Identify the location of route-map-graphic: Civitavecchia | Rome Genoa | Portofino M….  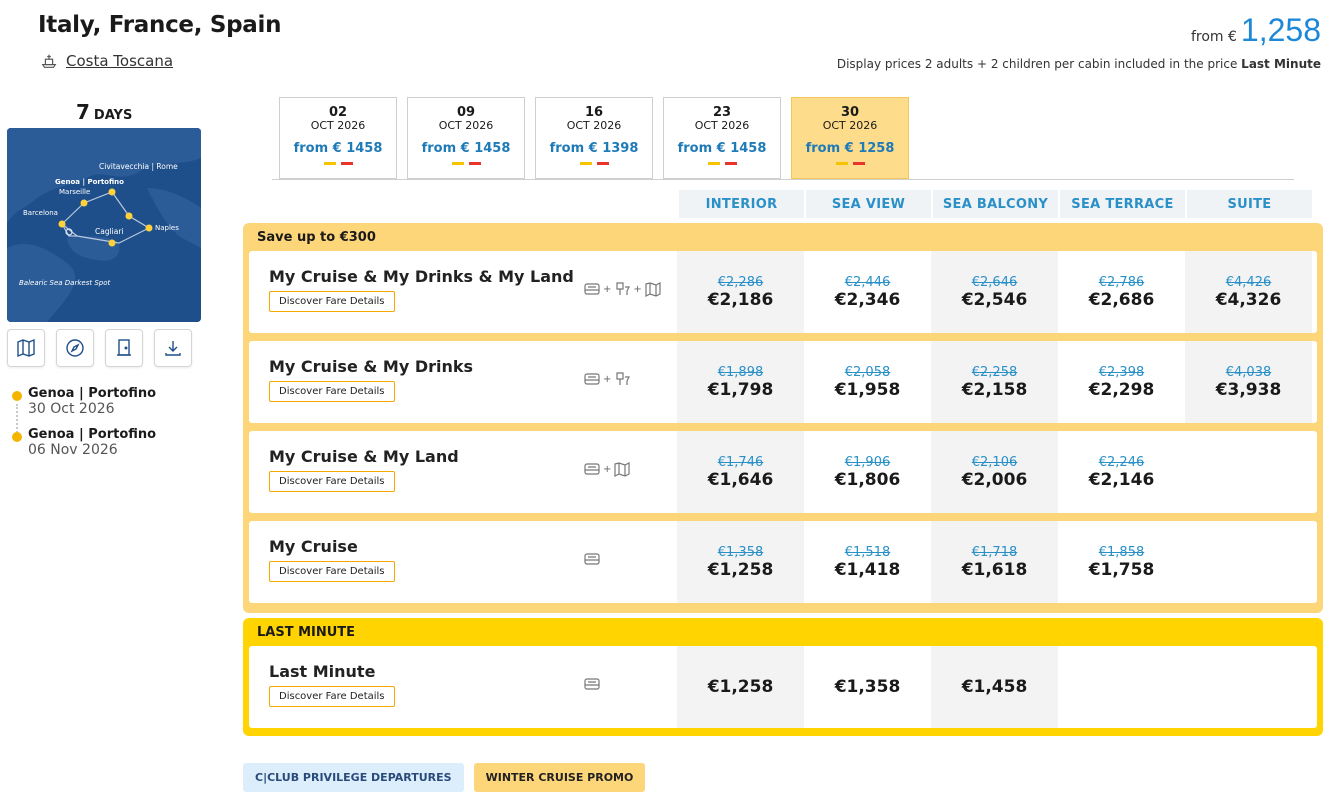
(104, 225).